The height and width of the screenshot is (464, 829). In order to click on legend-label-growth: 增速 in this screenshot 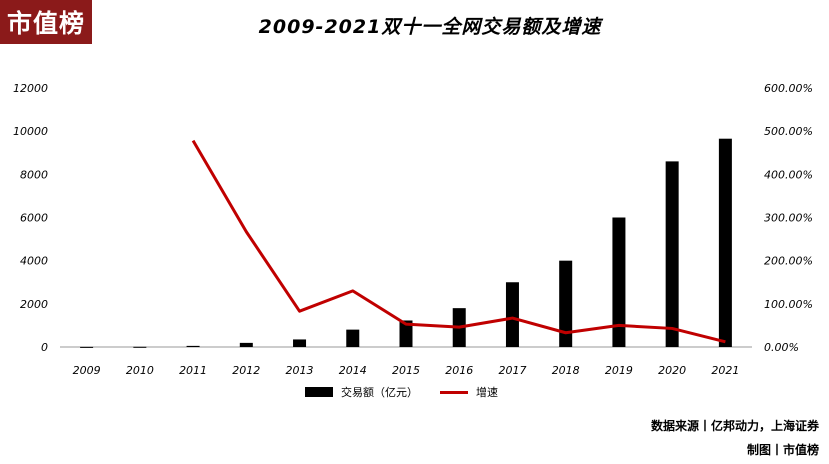, I will do `click(487, 392)`.